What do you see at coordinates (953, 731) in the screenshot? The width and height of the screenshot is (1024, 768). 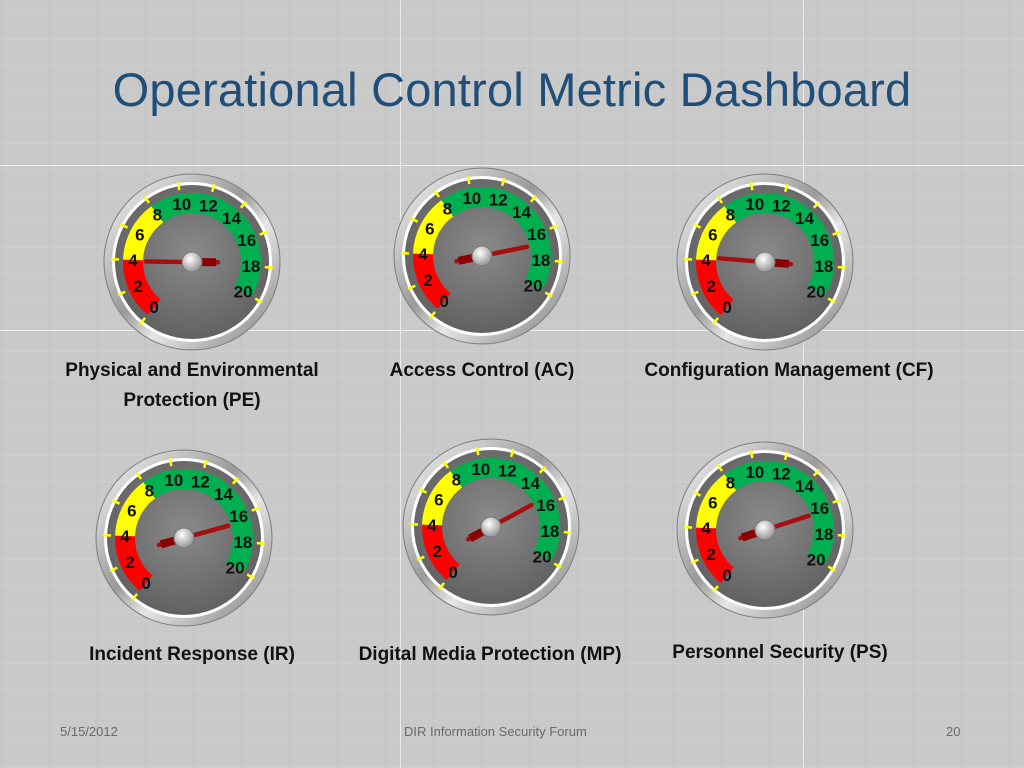 I see `footer-page-number: 20` at bounding box center [953, 731].